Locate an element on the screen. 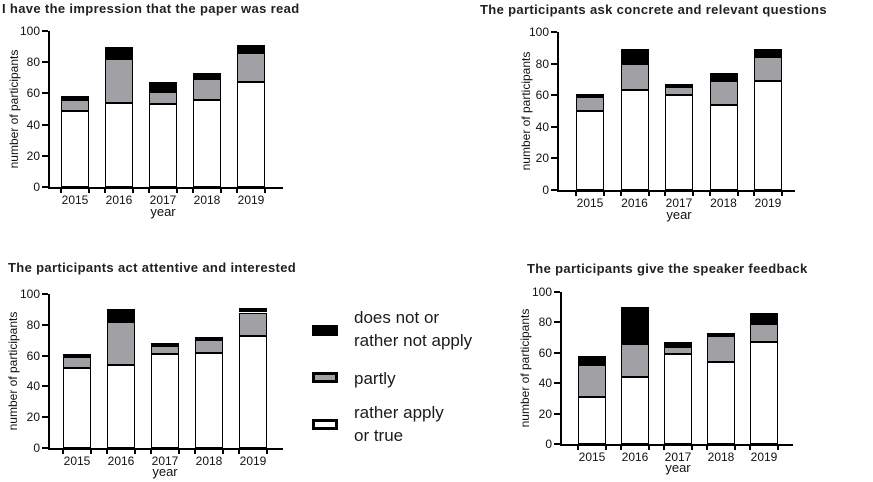 The width and height of the screenshot is (873, 482). legend-label-line: rather apply is located at coordinates (399, 412).